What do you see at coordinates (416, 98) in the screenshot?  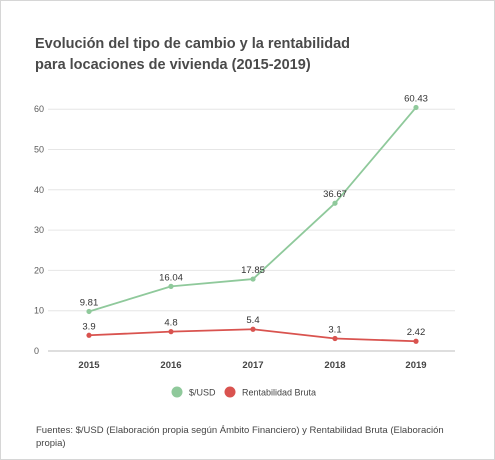 I see `data-label-0: 60.43` at bounding box center [416, 98].